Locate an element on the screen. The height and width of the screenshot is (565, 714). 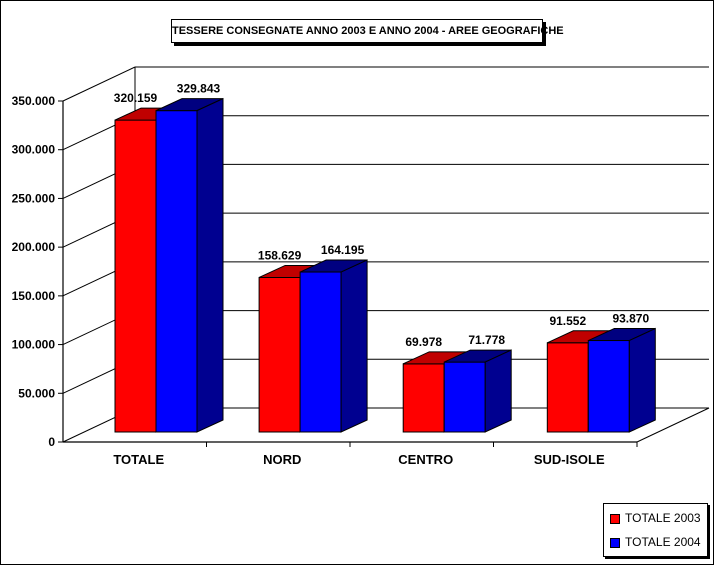
legend-swatch-2003 is located at coordinates (615, 518).